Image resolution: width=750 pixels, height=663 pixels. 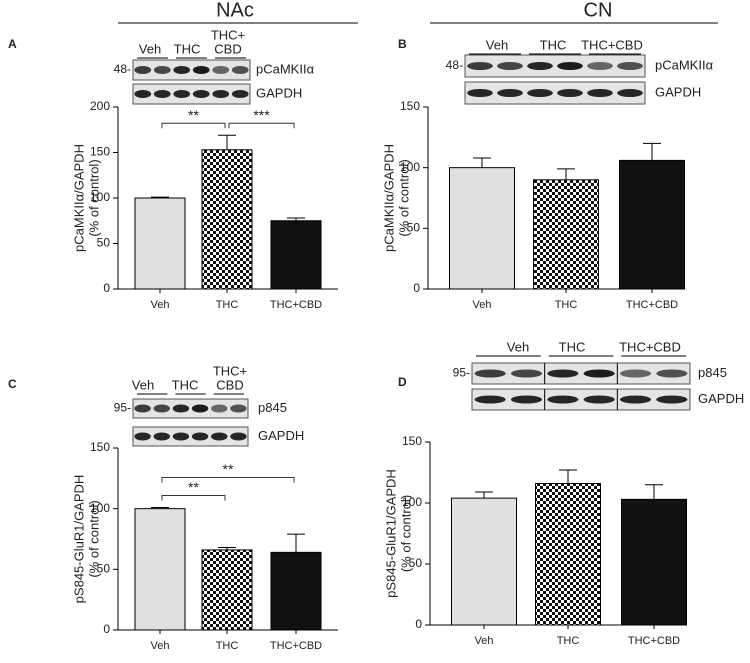 What do you see at coordinates (390, 533) in the screenshot?
I see `y-axis-label: pS845-GluR1/GAPDH` at bounding box center [390, 533].